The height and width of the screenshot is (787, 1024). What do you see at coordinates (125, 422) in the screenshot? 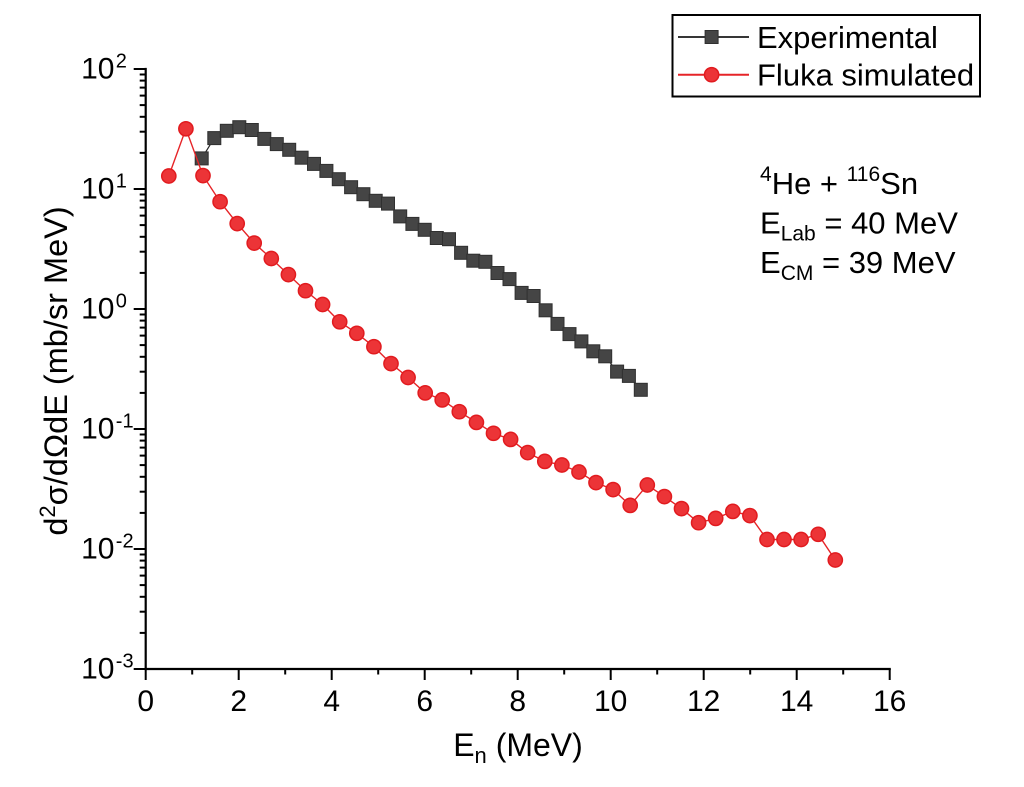
I see `svg-text: -1` at bounding box center [125, 422].